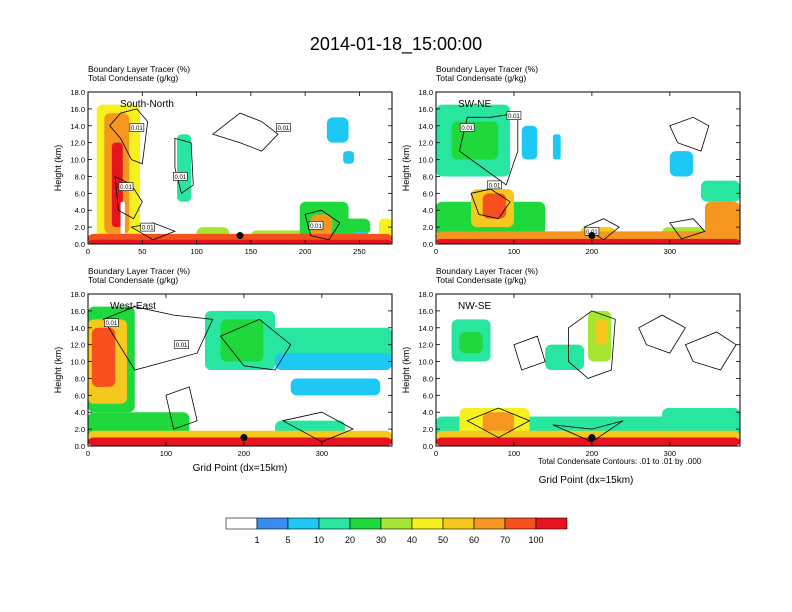 This screenshot has height=612, width=792. What do you see at coordinates (586, 480) in the screenshot?
I see `x-axis-label-right: Grid Point (dx=15km)` at bounding box center [586, 480].